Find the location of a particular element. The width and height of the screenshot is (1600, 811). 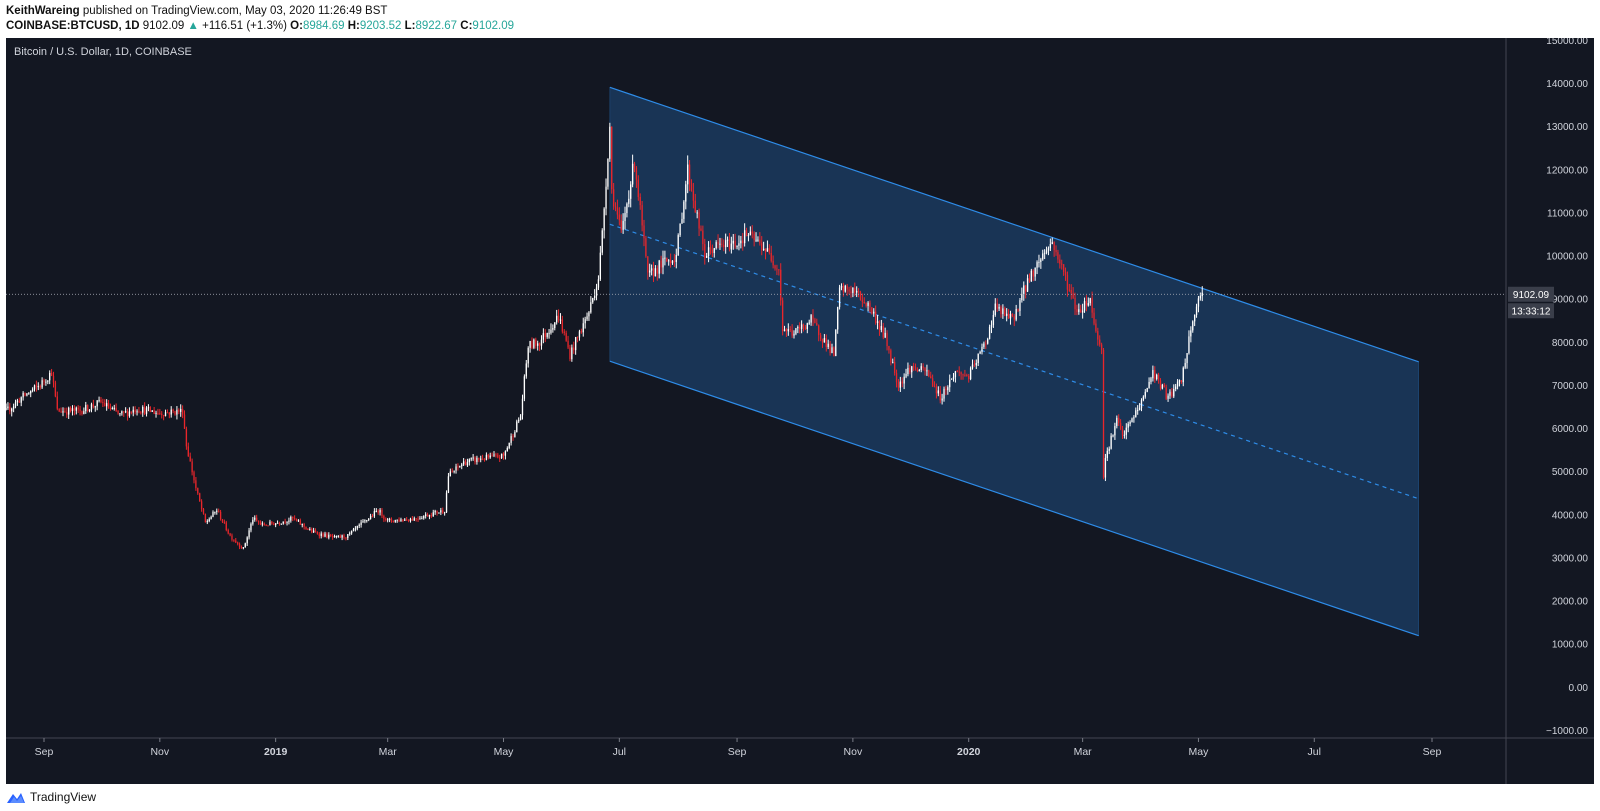

tradingview-logo-icon is located at coordinates (16, 797).